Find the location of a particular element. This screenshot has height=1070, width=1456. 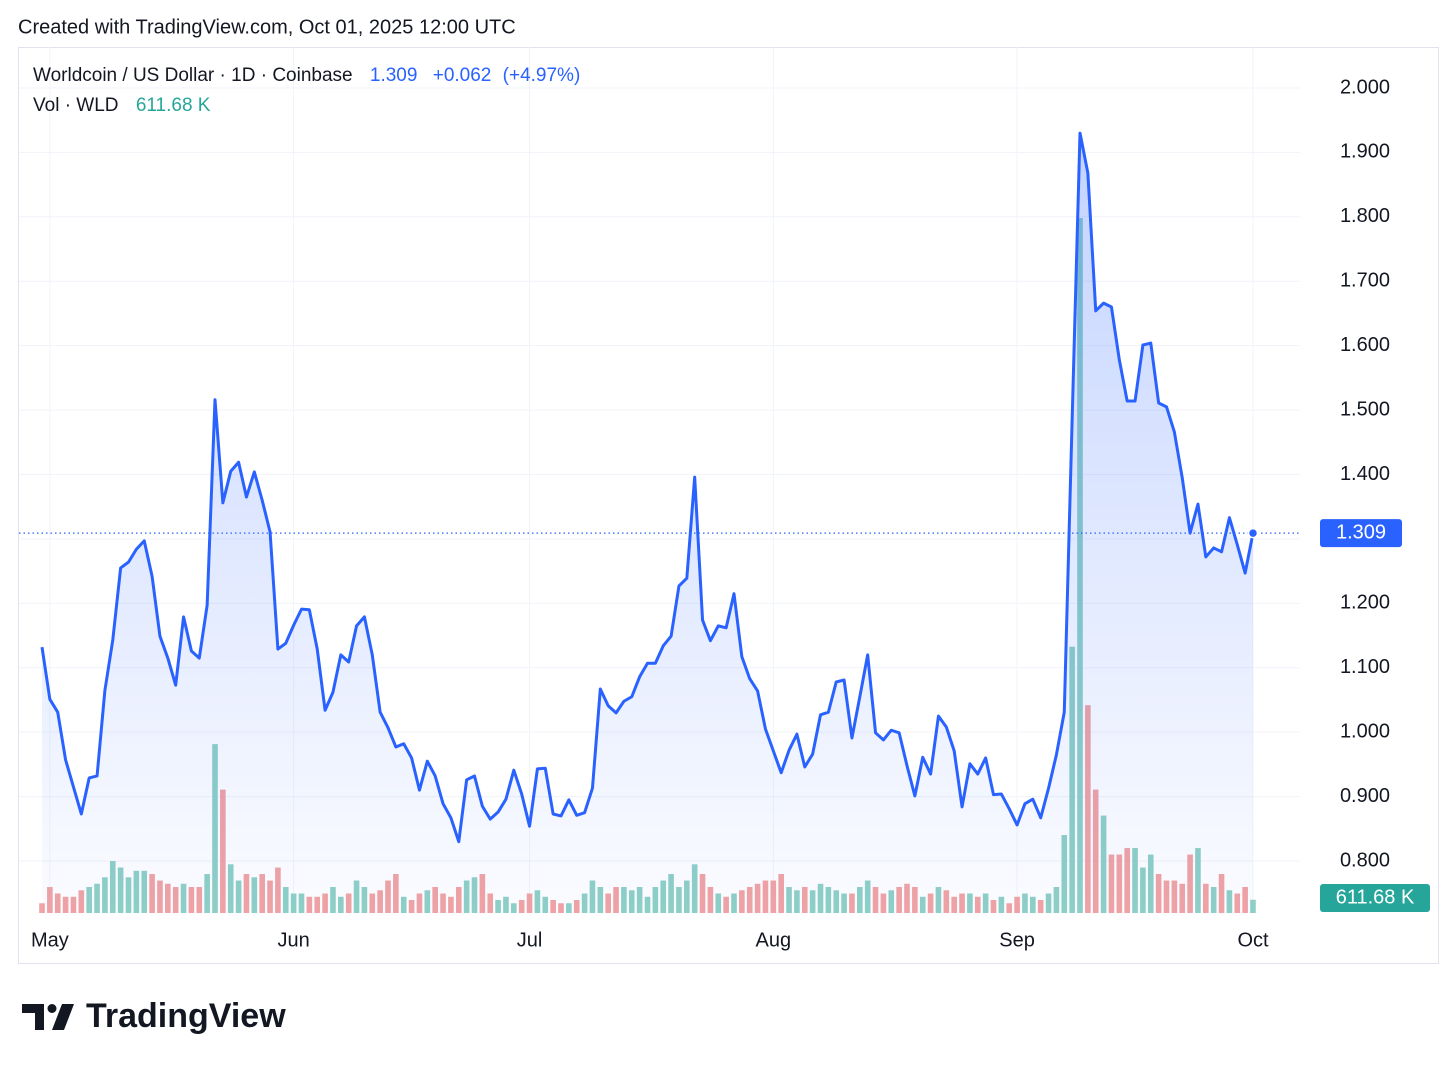

legend-change: +0.062 is located at coordinates (462, 75).